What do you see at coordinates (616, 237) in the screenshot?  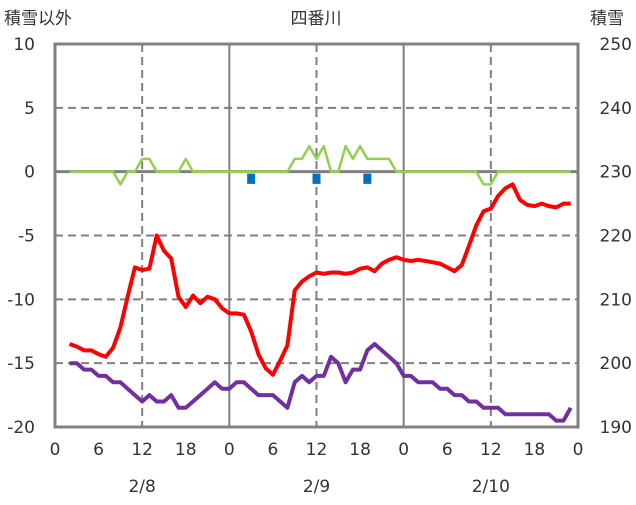 I see `right-tick-label: 220` at bounding box center [616, 237].